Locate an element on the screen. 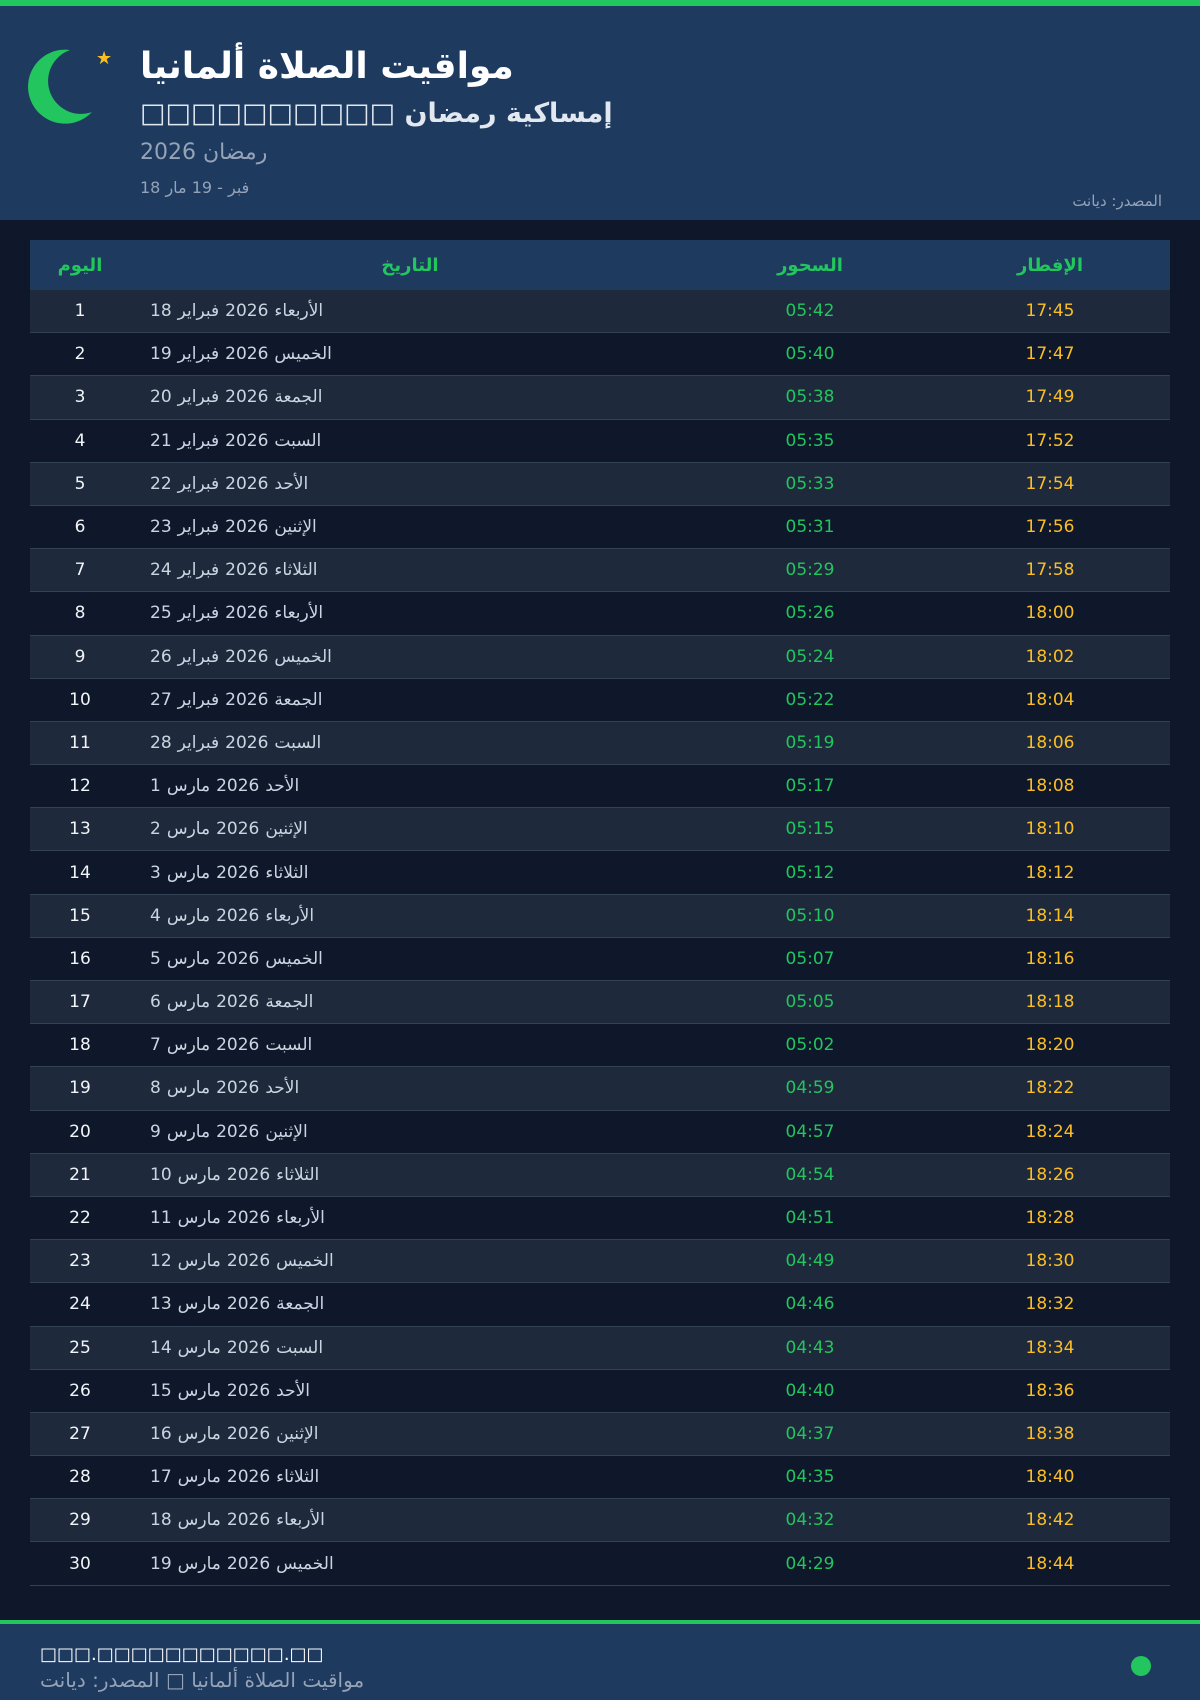 Image resolution: width=1200 pixels, height=1700 pixels. day-of-month: 15 is located at coordinates (161, 1390).